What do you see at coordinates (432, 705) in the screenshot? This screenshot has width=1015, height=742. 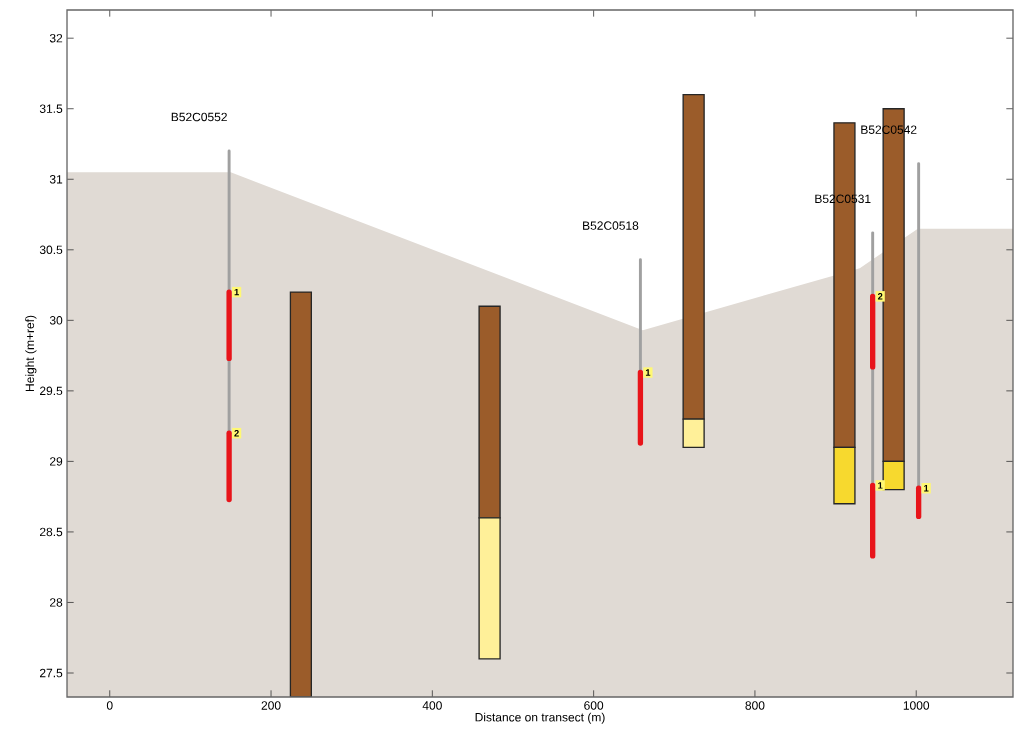 I see `x-tick-label: 400` at bounding box center [432, 705].